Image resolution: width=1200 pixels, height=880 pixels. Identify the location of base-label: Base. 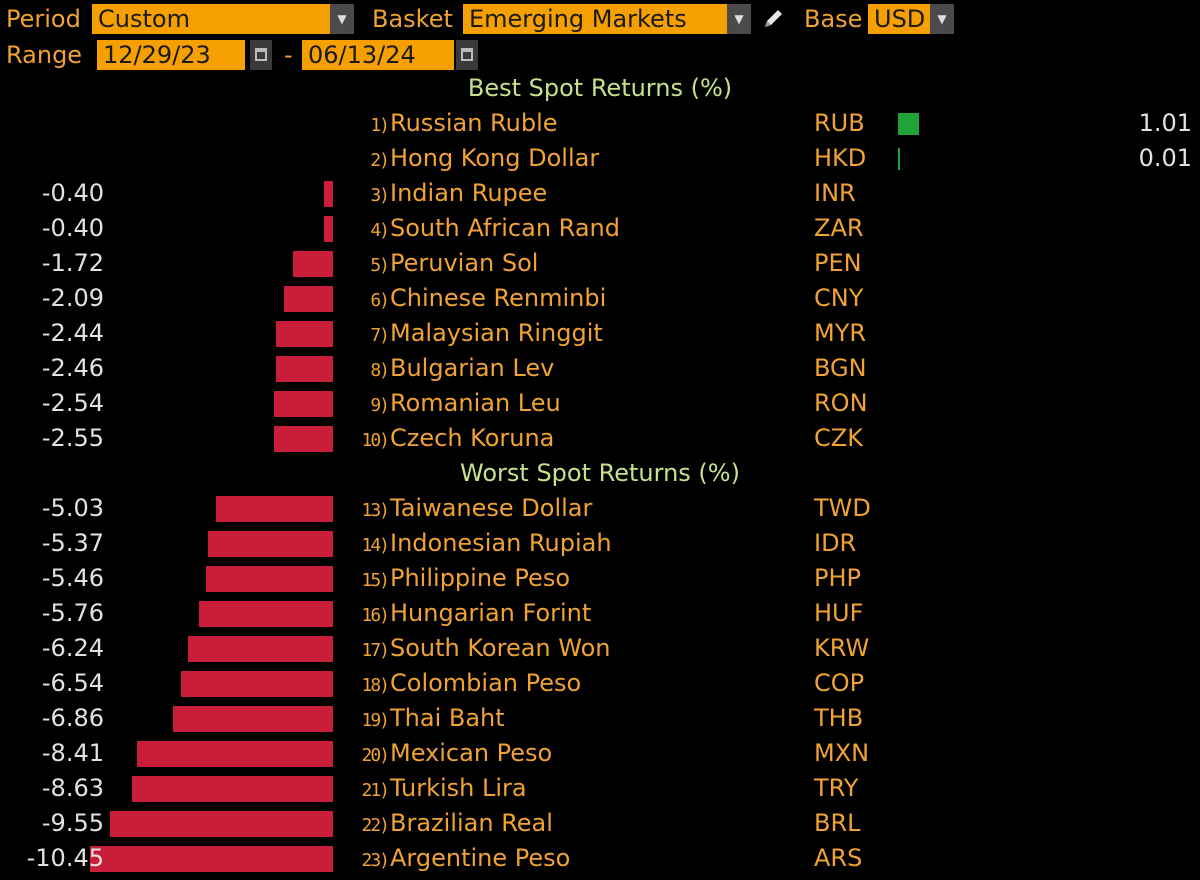
(833, 19).